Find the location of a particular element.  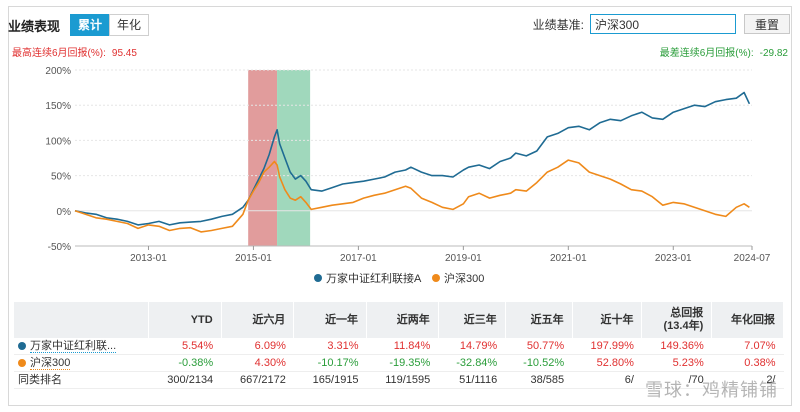

max-loss-value: -29.82 is located at coordinates (773, 53).